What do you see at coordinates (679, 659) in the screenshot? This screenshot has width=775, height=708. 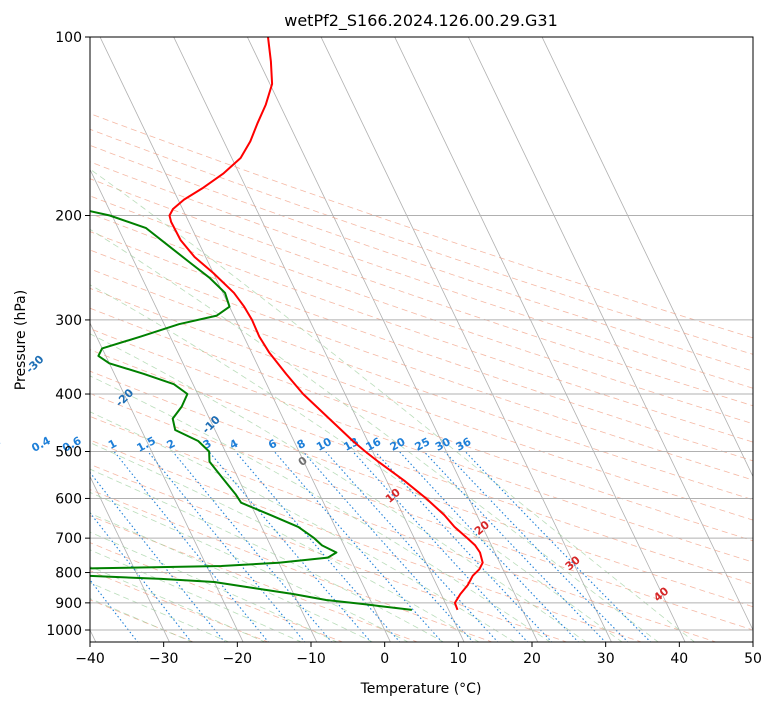 I see `x-tick-label: 40` at bounding box center [679, 659].